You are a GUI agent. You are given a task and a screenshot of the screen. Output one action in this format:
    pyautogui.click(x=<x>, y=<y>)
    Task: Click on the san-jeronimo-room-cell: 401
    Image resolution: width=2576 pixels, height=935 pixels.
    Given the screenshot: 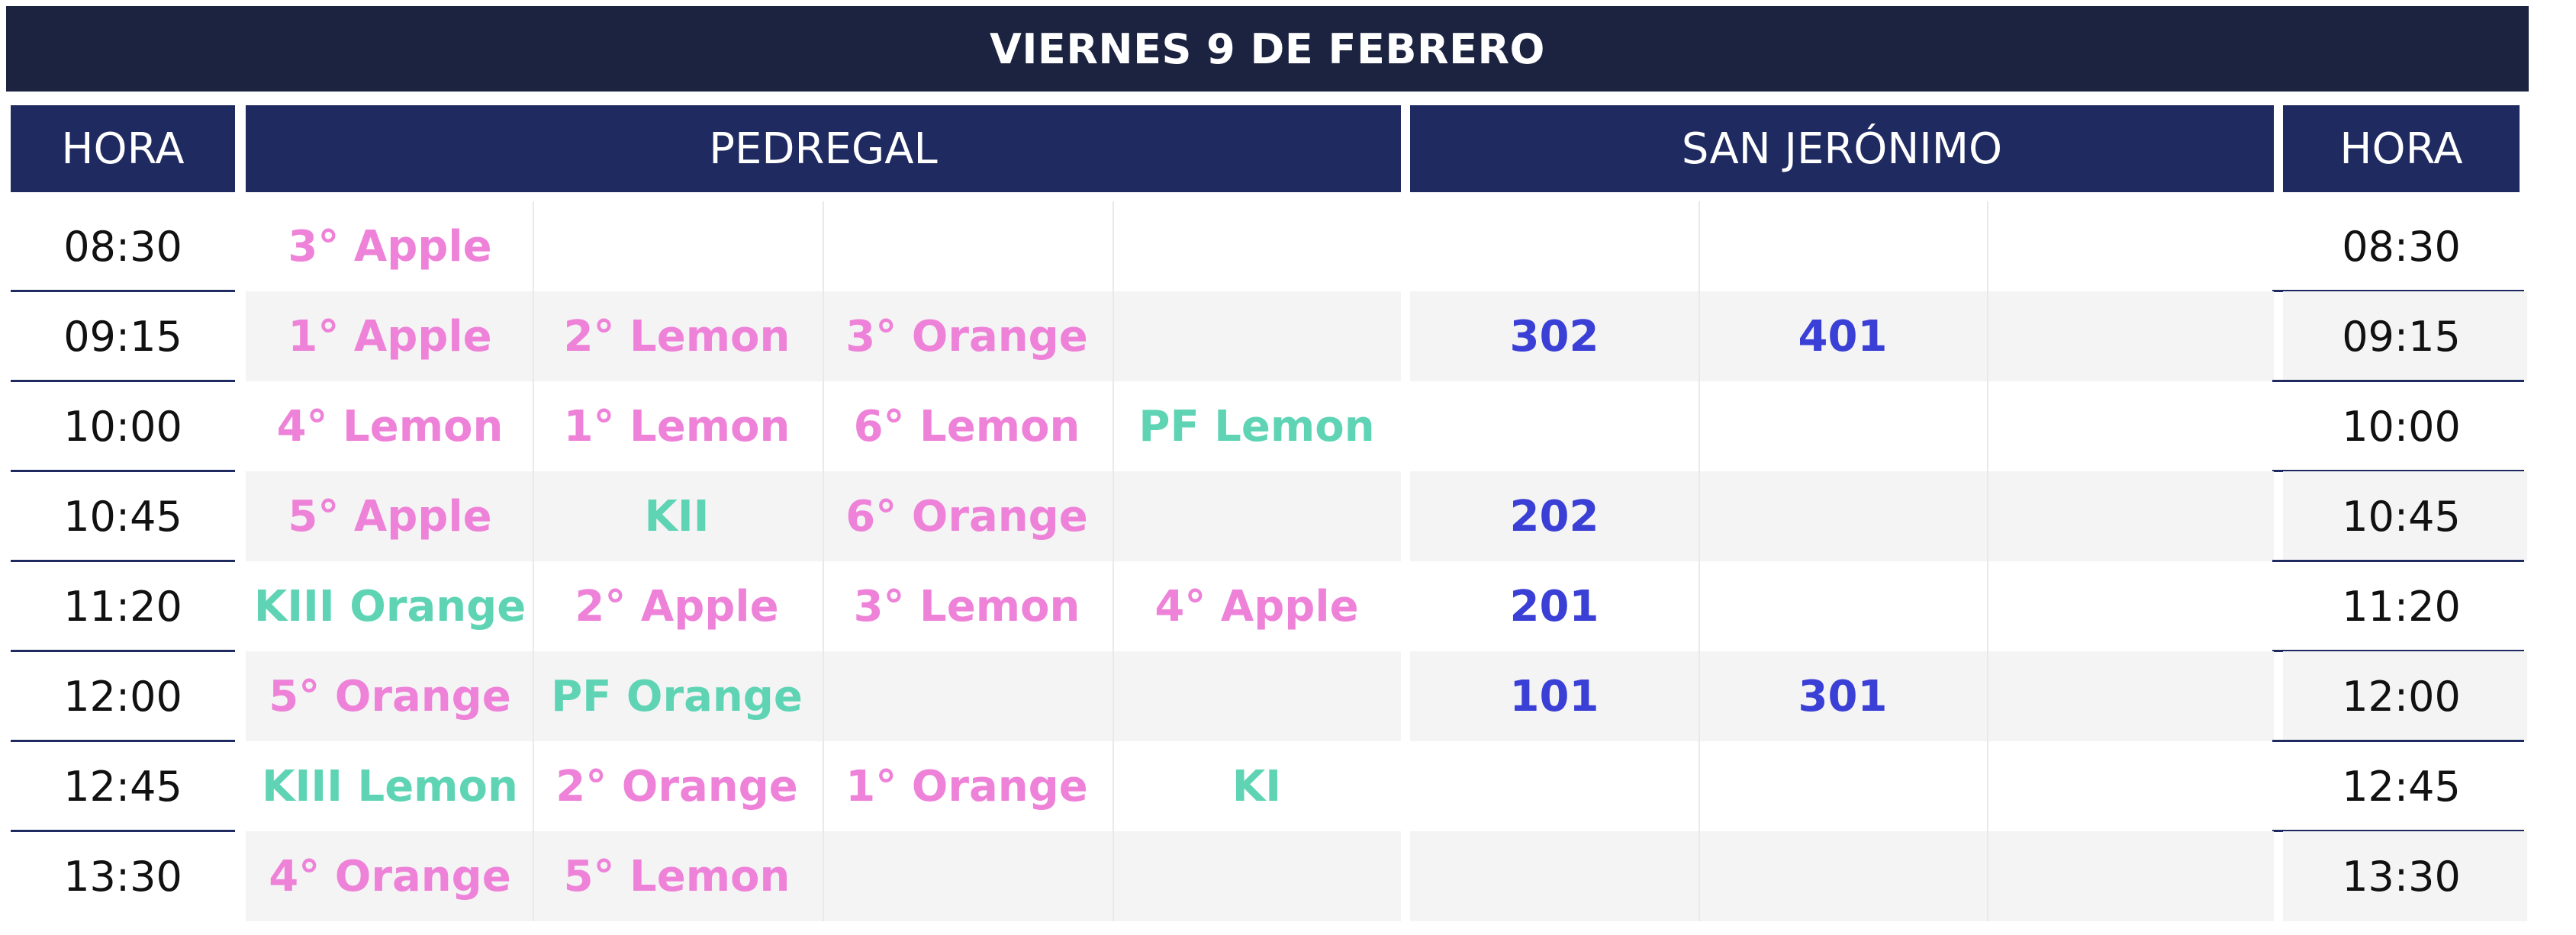 What is the action you would take?
    pyautogui.click(x=1843, y=336)
    